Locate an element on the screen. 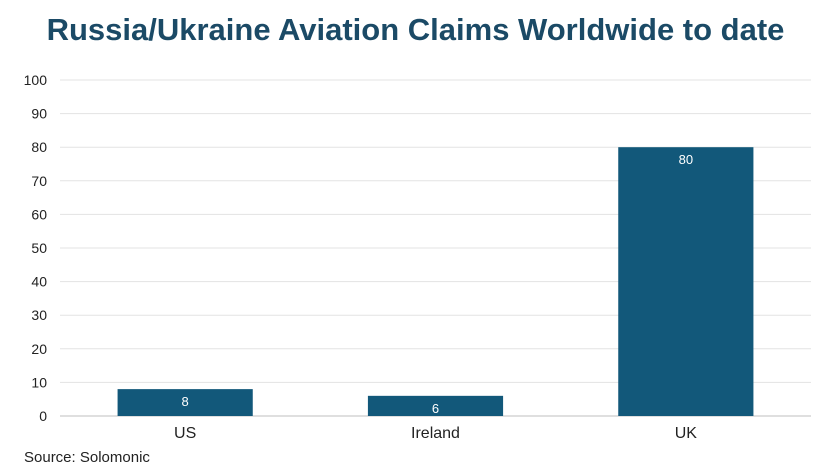 This screenshot has height=476, width=831. source-note: Source: Solomonic is located at coordinates (87, 457).